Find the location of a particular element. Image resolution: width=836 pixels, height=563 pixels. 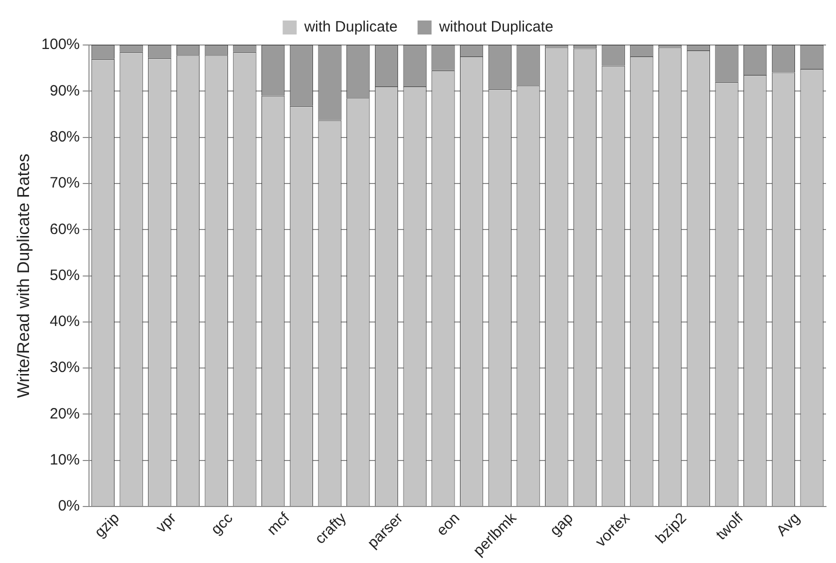

x-tick-label: vpr is located at coordinates (166, 523).